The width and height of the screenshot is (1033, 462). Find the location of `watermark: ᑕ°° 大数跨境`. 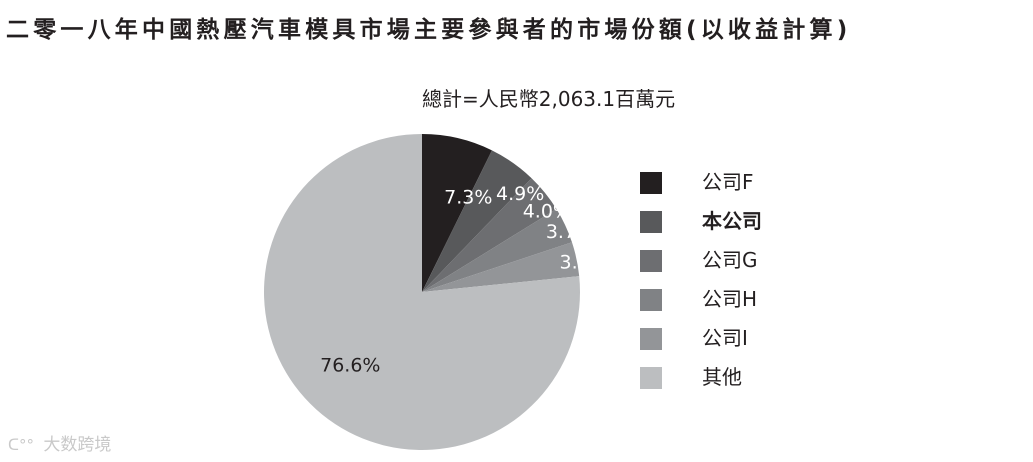

watermark: ᑕ°° 大数跨境 is located at coordinates (59, 442).